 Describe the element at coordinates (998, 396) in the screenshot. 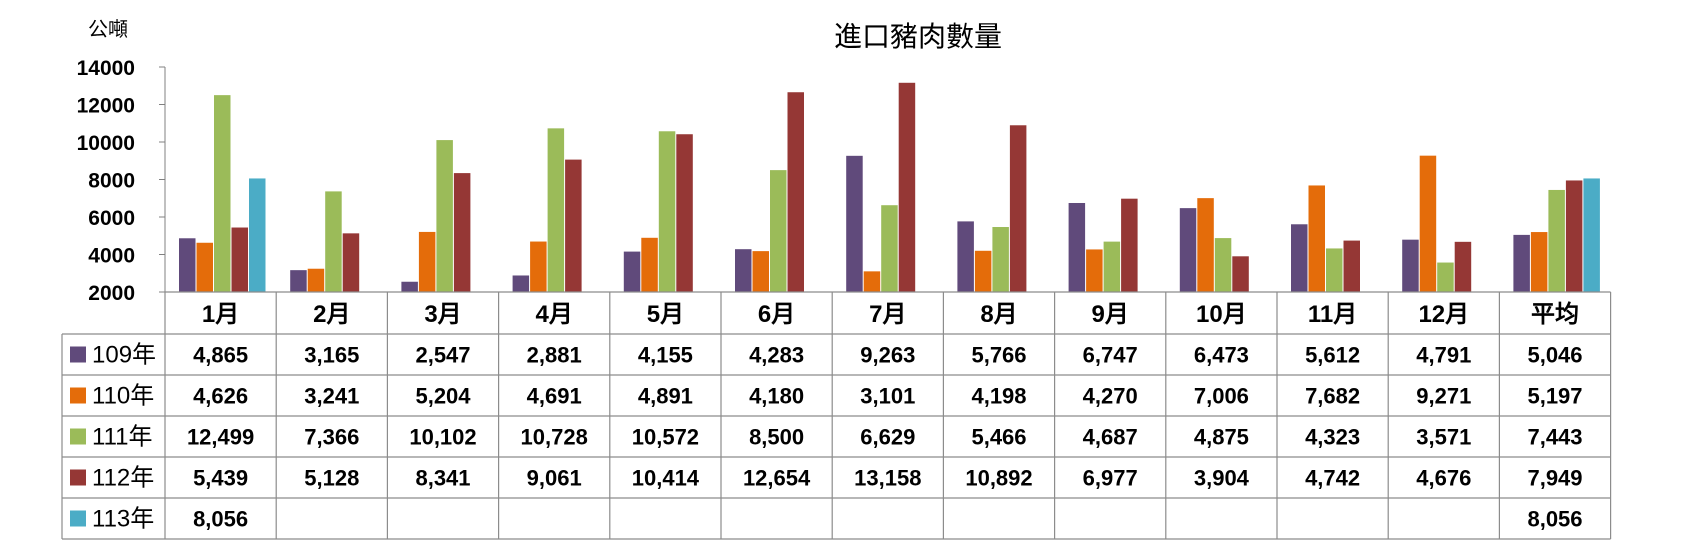

I see `table-cell-value: 4,198` at that location.